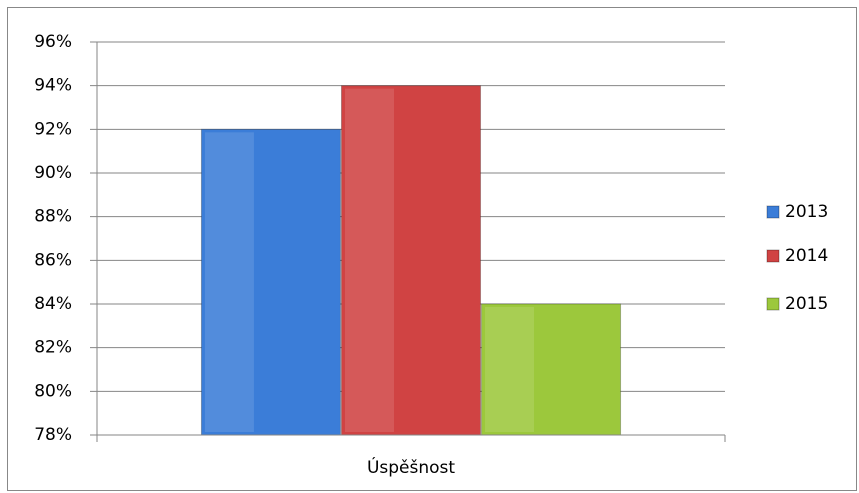 The height and width of the screenshot is (493, 859). I want to click on legend-label: 2014, so click(806, 256).